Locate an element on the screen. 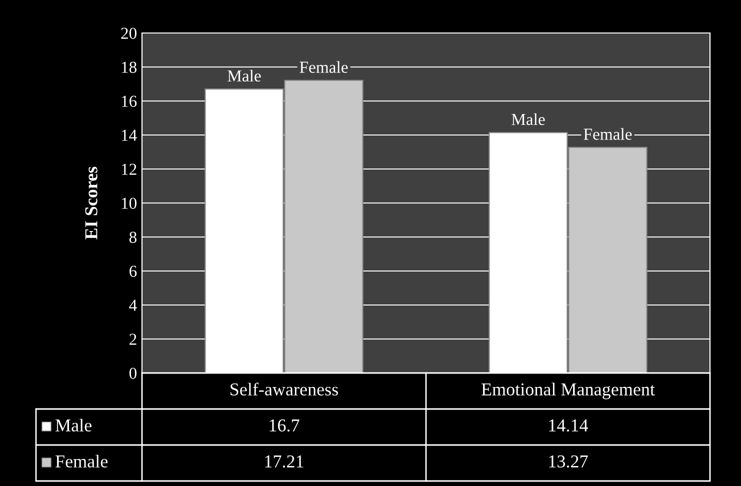  y-tick-label: 6 is located at coordinates (133, 271).